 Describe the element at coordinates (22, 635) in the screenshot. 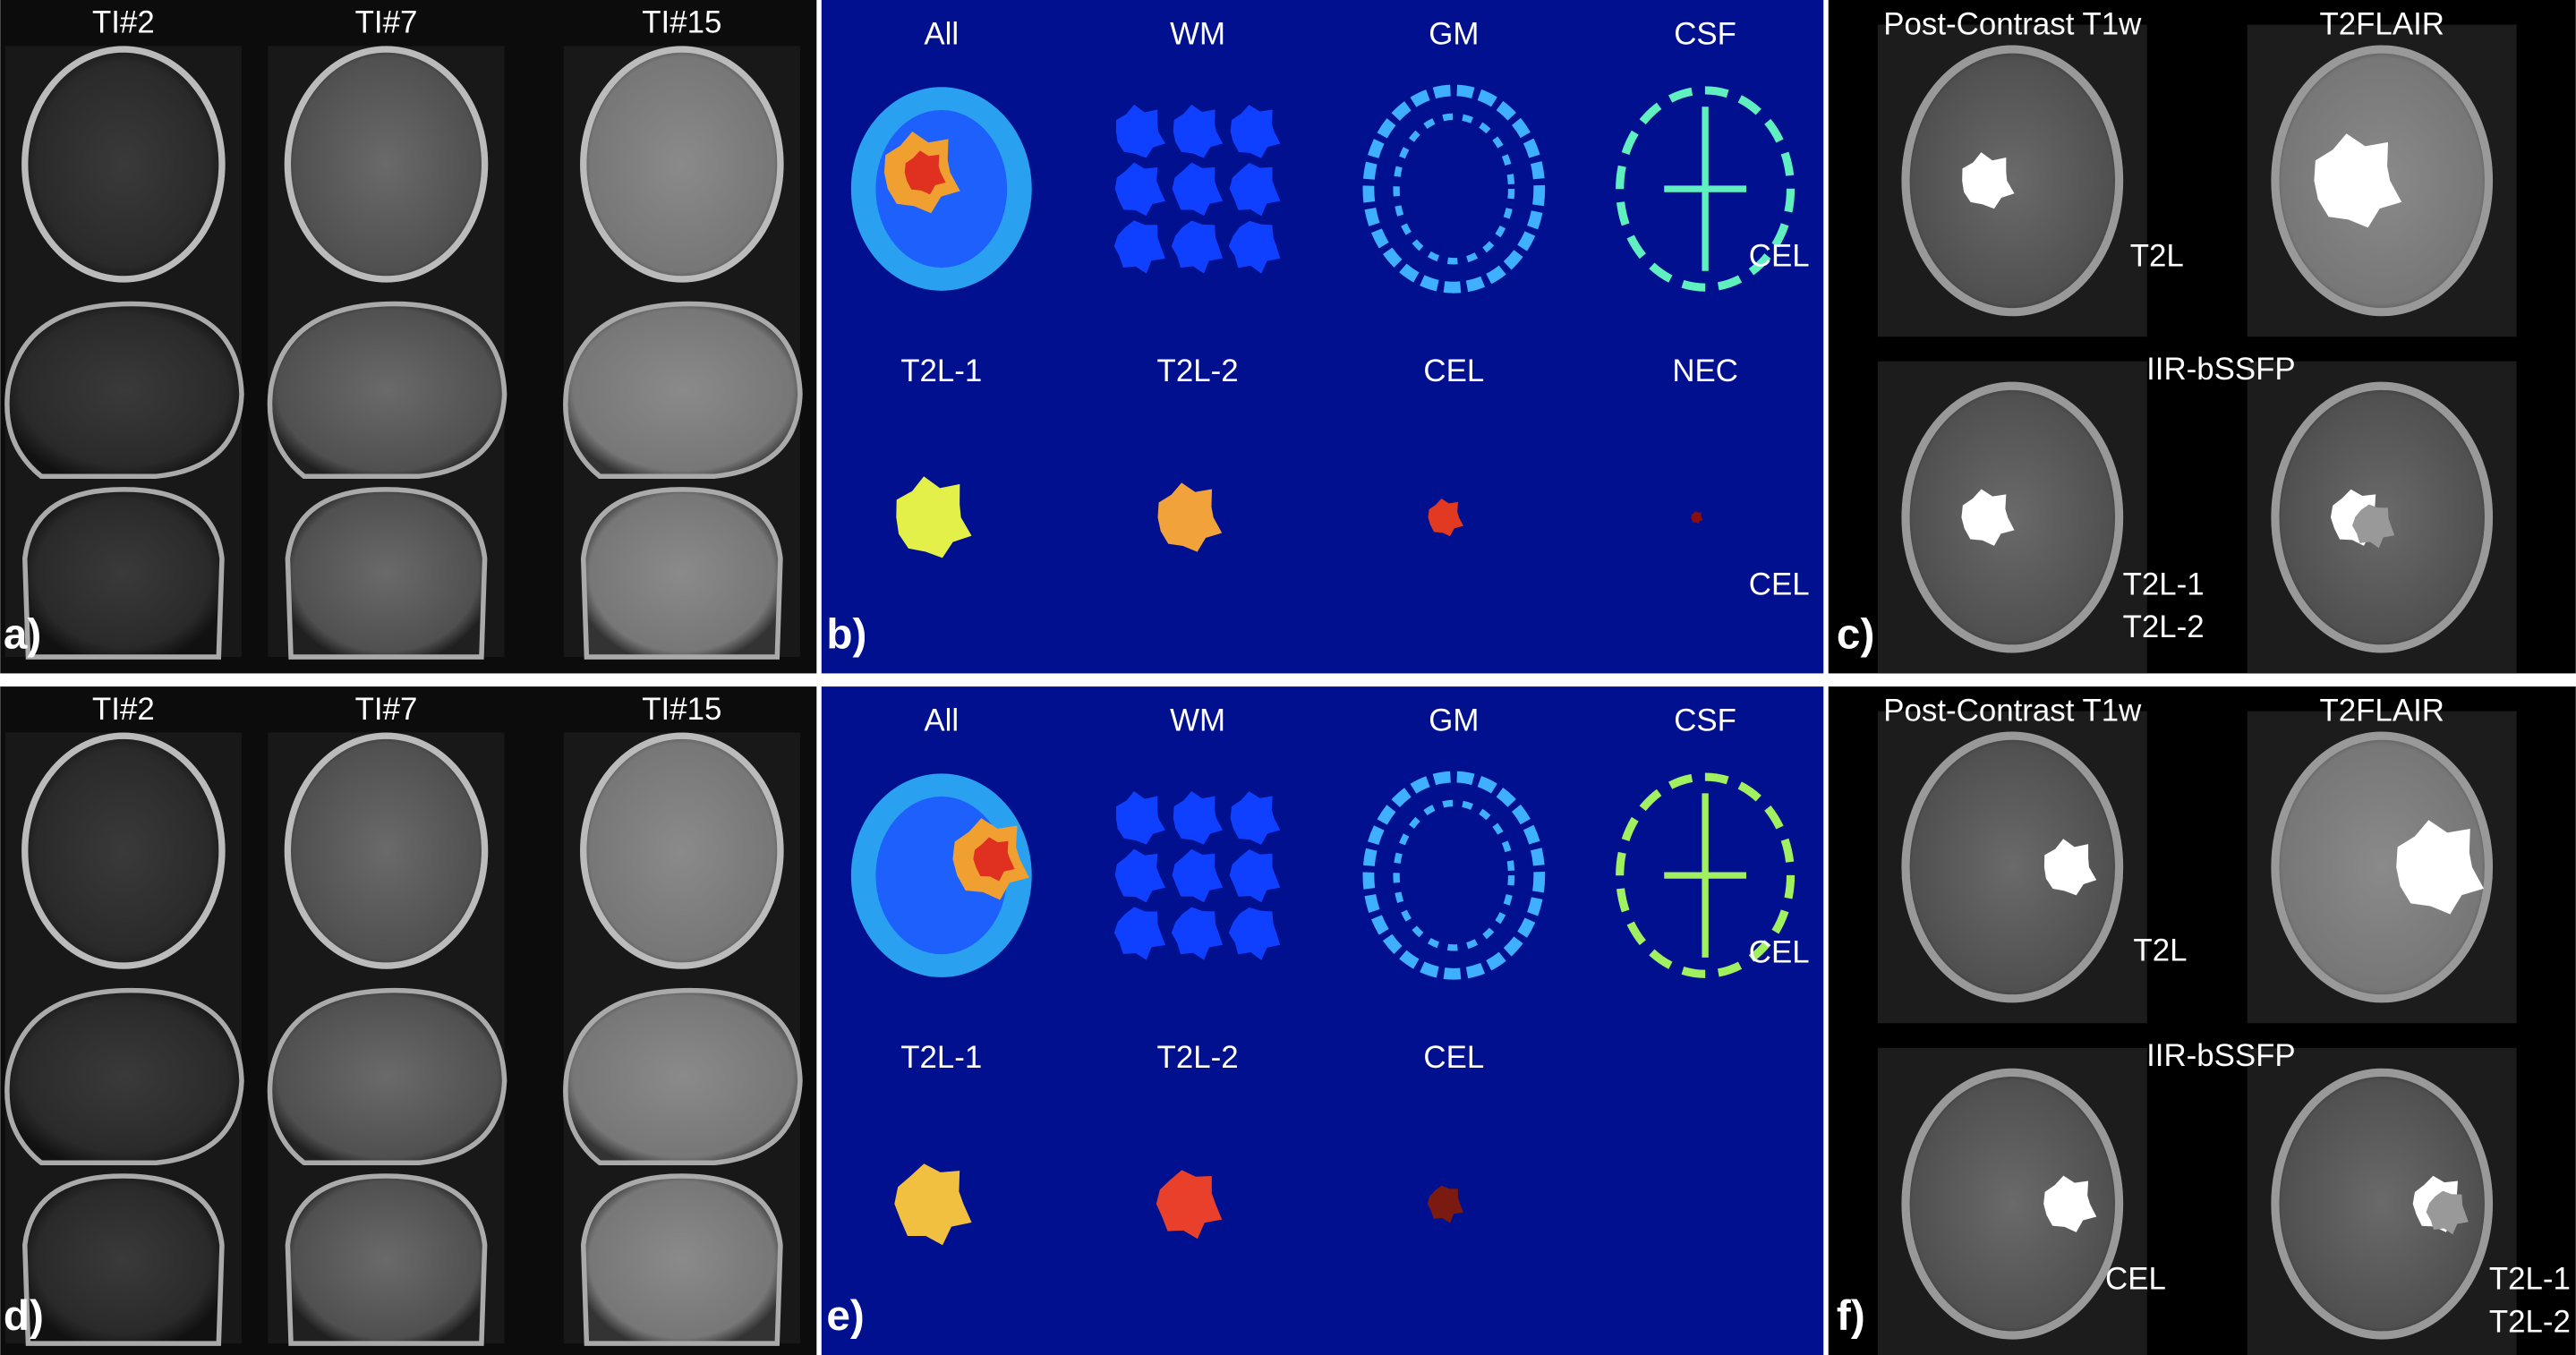

I see `panel-label: a)` at that location.